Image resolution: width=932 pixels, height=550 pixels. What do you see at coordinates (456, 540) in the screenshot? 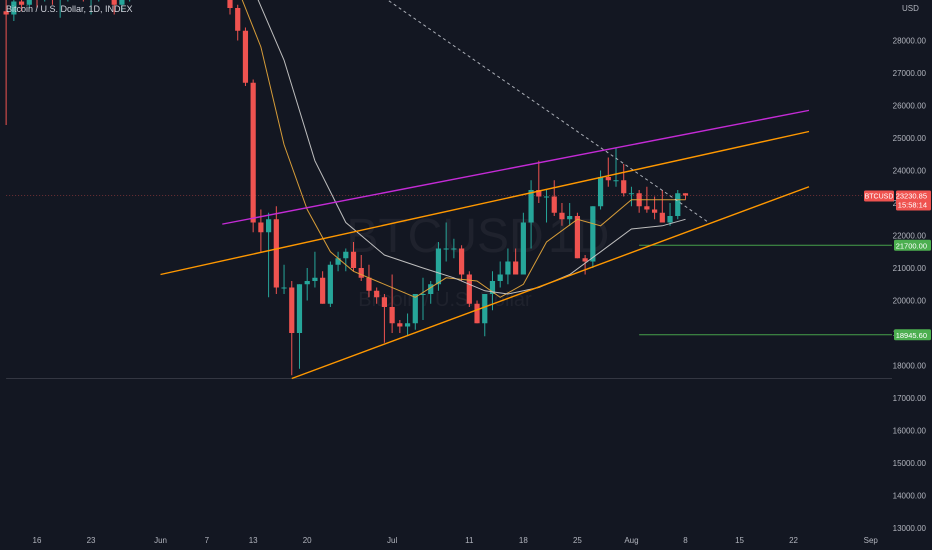
I see `time-axis: 16 23 Jun 7 13 20 Jul 11 18 25 Aug 8 15 22 Sep` at bounding box center [456, 540].